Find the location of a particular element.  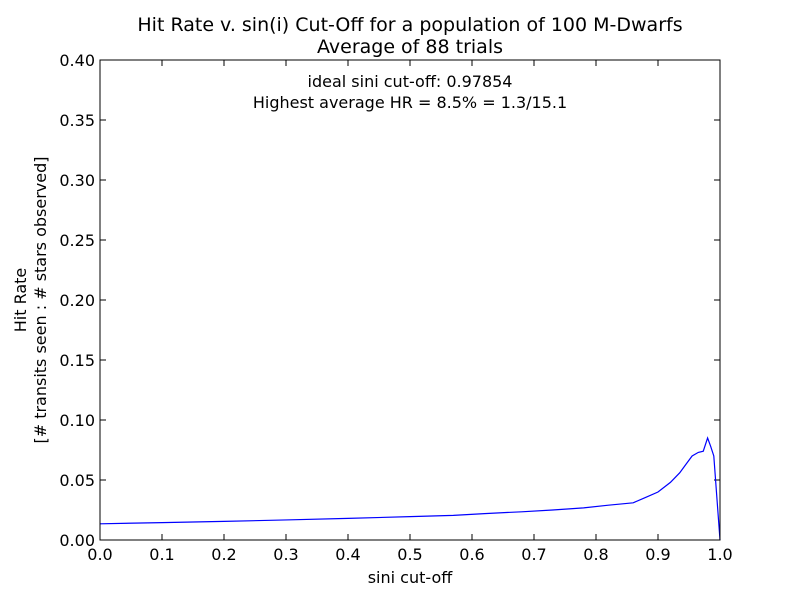

series-layer is located at coordinates (410, 488).